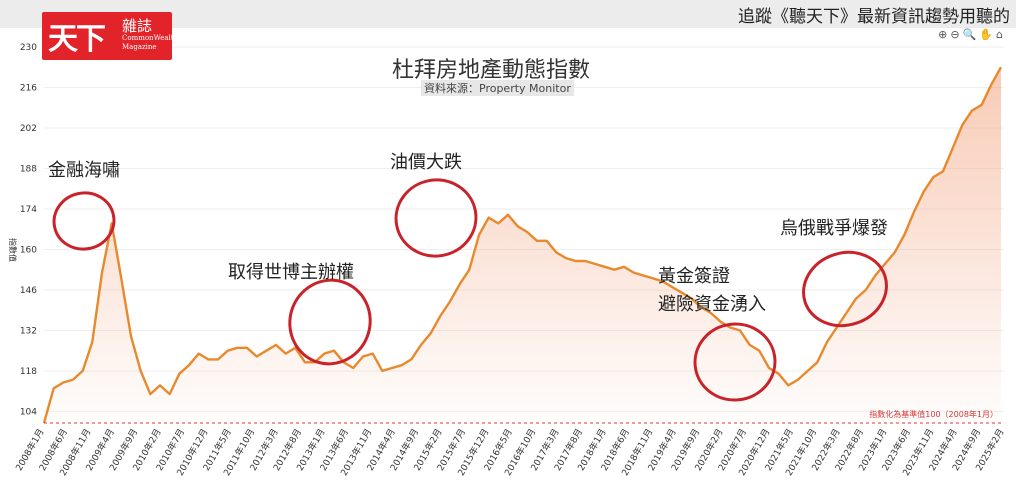 This screenshot has height=498, width=1016. What do you see at coordinates (77, 39) in the screenshot?
I see `logo-text: 天下` at bounding box center [77, 39].